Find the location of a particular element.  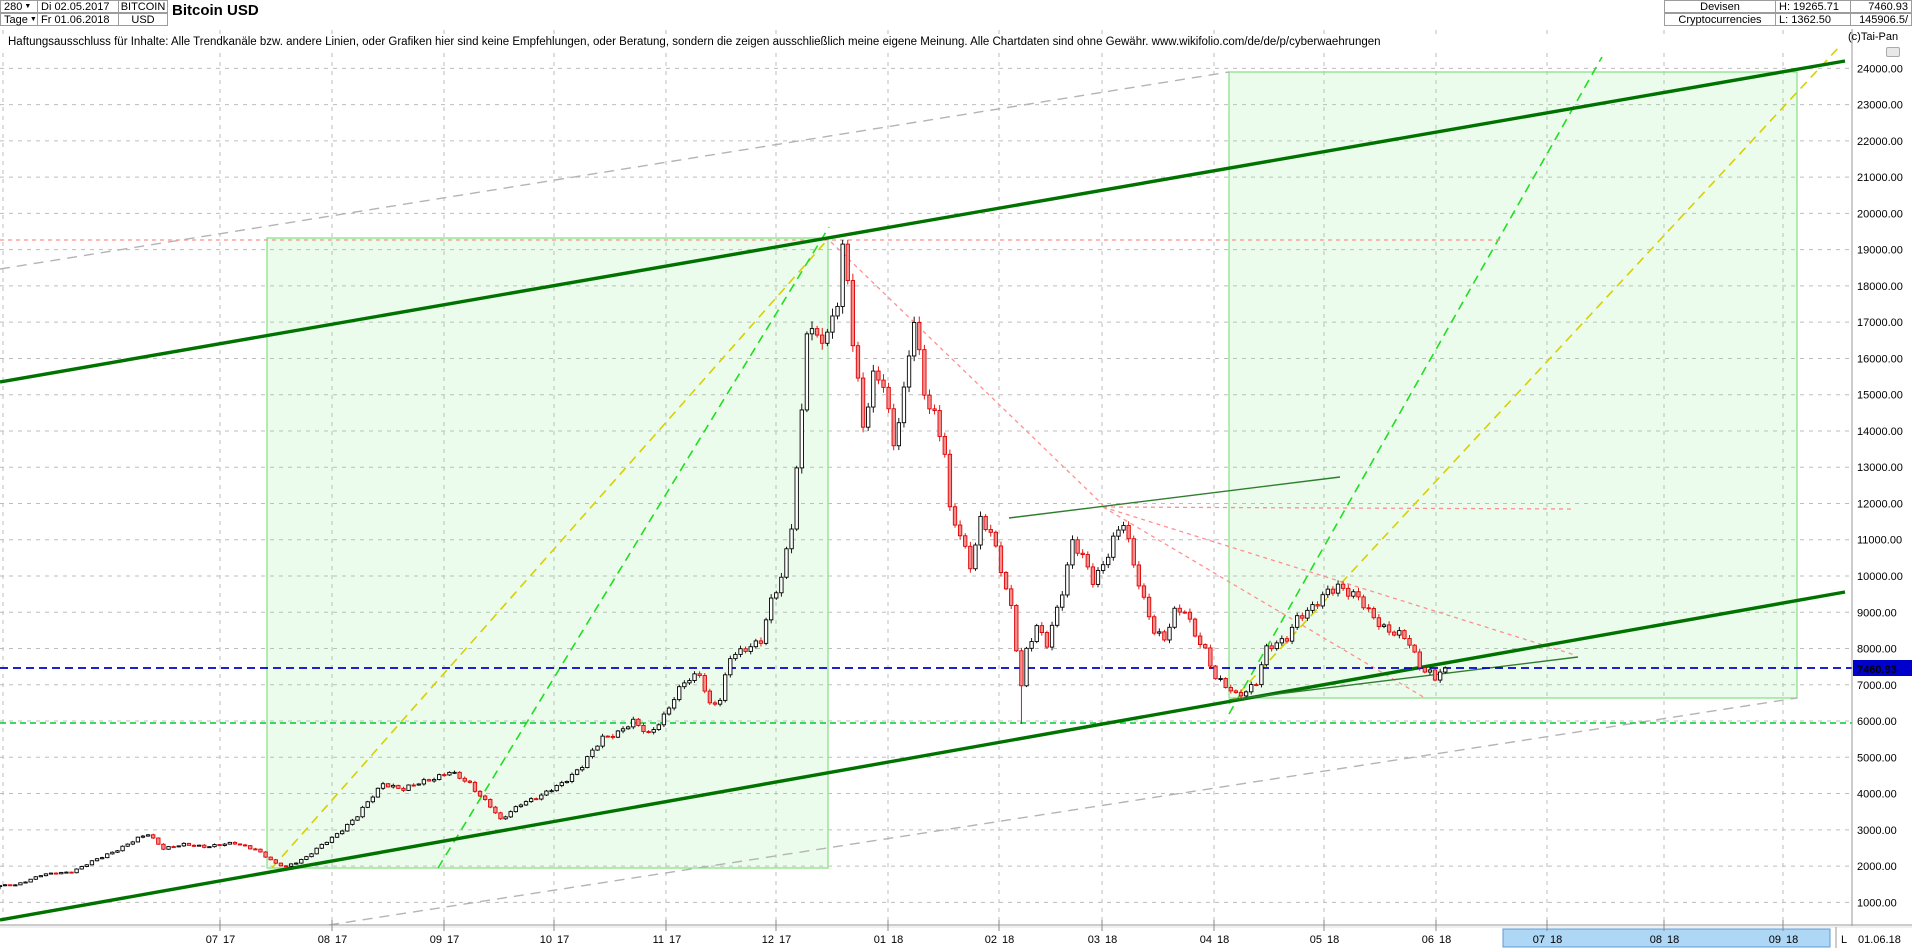

y-axis-label: 15000.00 is located at coordinates (1880, 396).